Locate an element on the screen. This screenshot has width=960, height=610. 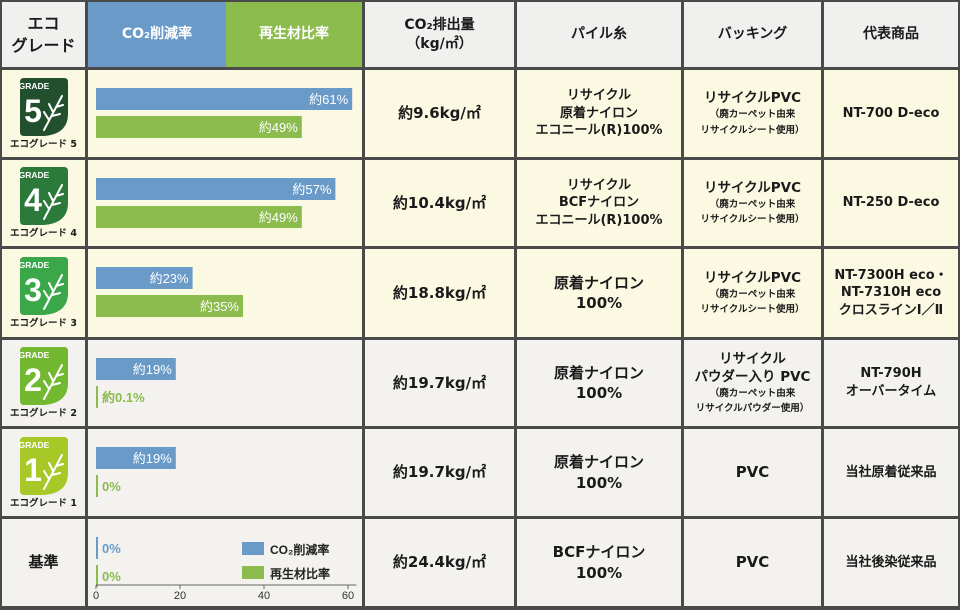
emission-cell: 約19.7kg/㎡ is located at coordinates (439, 383).